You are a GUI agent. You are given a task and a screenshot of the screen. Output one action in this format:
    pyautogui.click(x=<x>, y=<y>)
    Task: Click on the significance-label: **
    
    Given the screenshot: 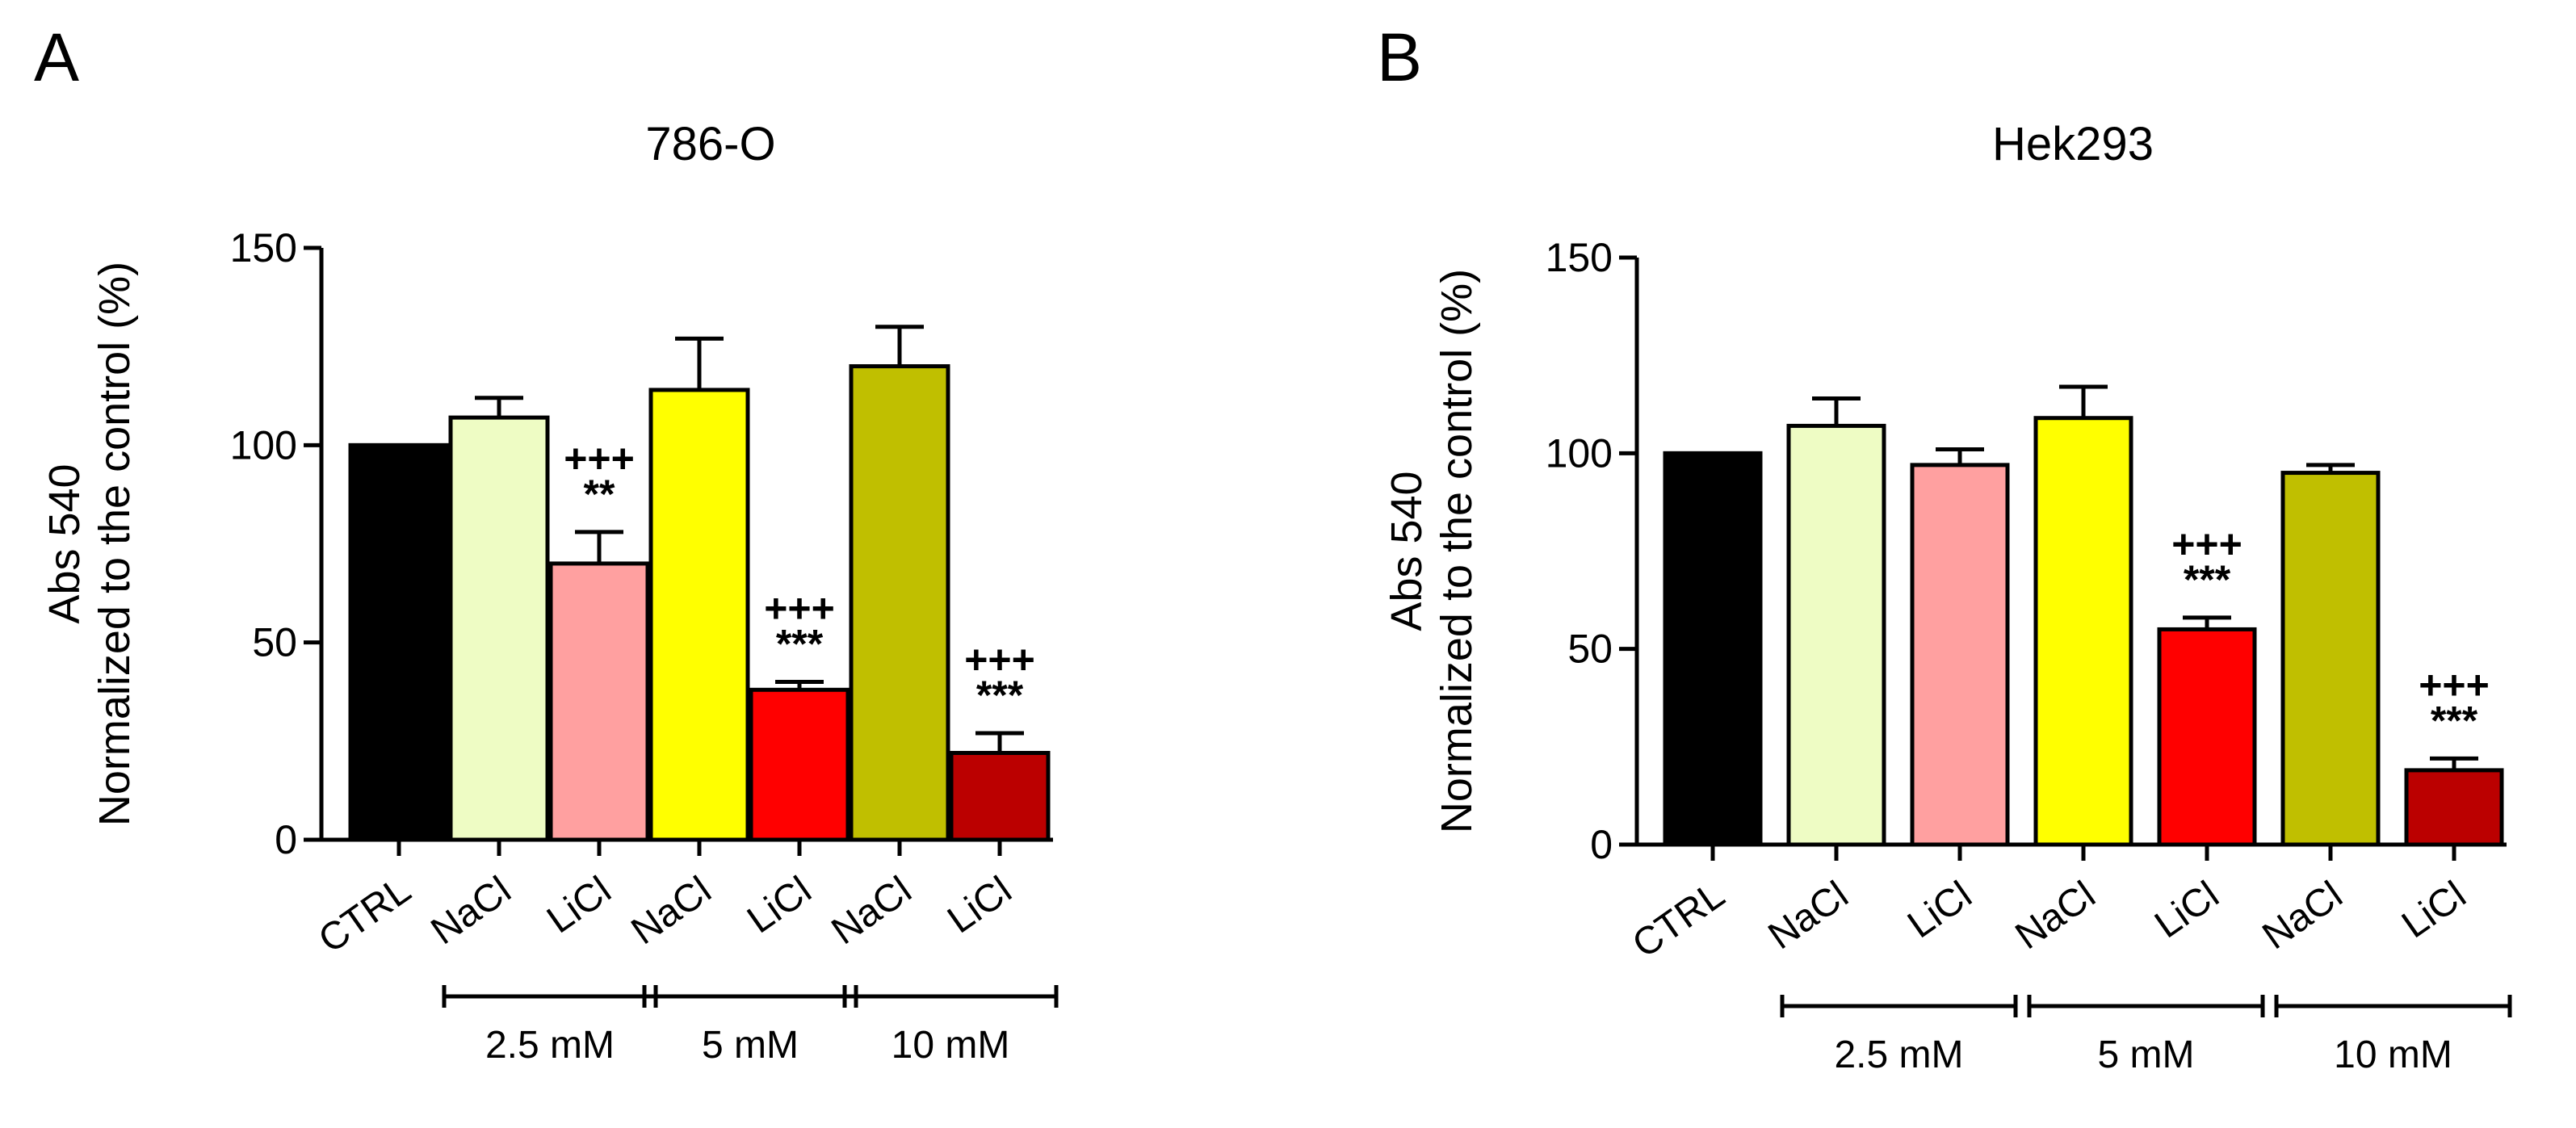 What is the action you would take?
    pyautogui.click(x=599, y=494)
    